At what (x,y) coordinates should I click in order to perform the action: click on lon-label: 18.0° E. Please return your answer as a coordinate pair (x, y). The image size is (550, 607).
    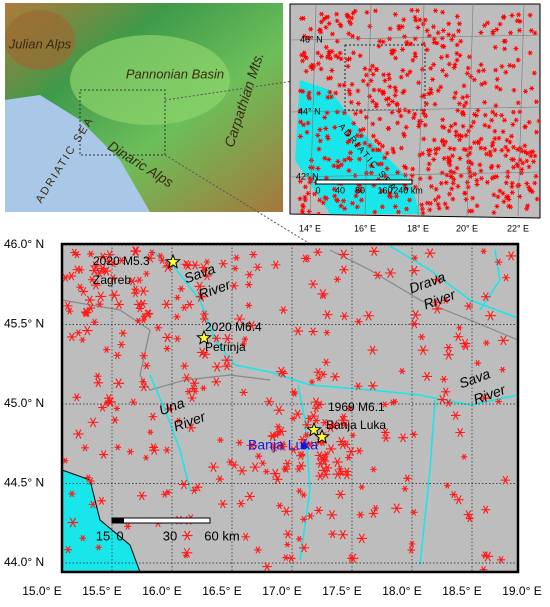
    Looking at the image, I should click on (402, 591).